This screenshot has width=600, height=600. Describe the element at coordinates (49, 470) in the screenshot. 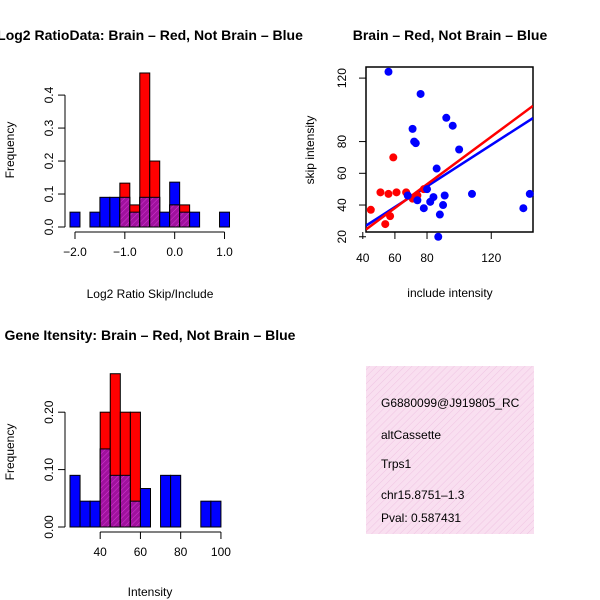

I see `intensity-histogram-y-tick-label: 0.10` at that location.